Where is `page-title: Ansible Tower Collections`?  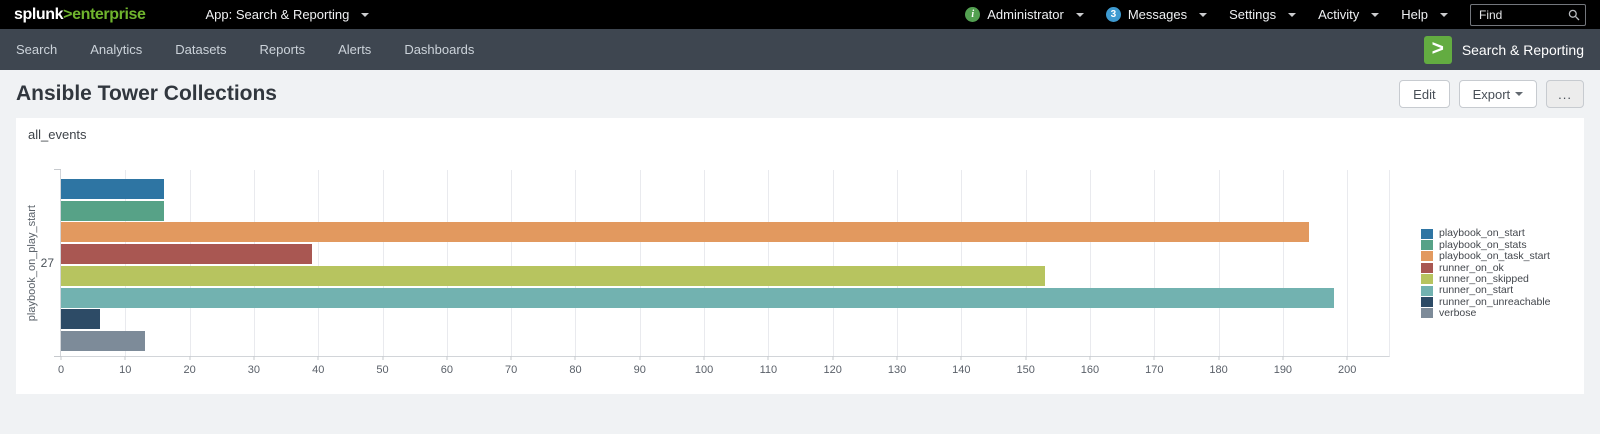 page-title: Ansible Tower Collections is located at coordinates (146, 93).